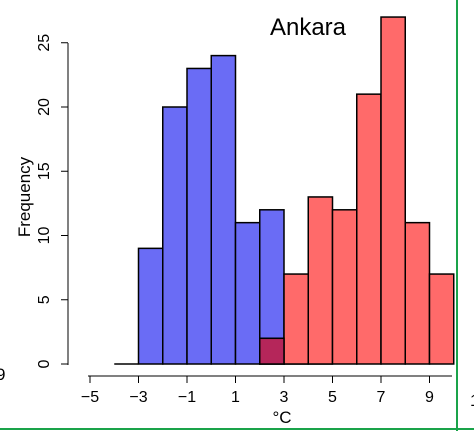 This screenshot has width=474, height=431. I want to click on x-axis-label: °C, so click(281, 417).